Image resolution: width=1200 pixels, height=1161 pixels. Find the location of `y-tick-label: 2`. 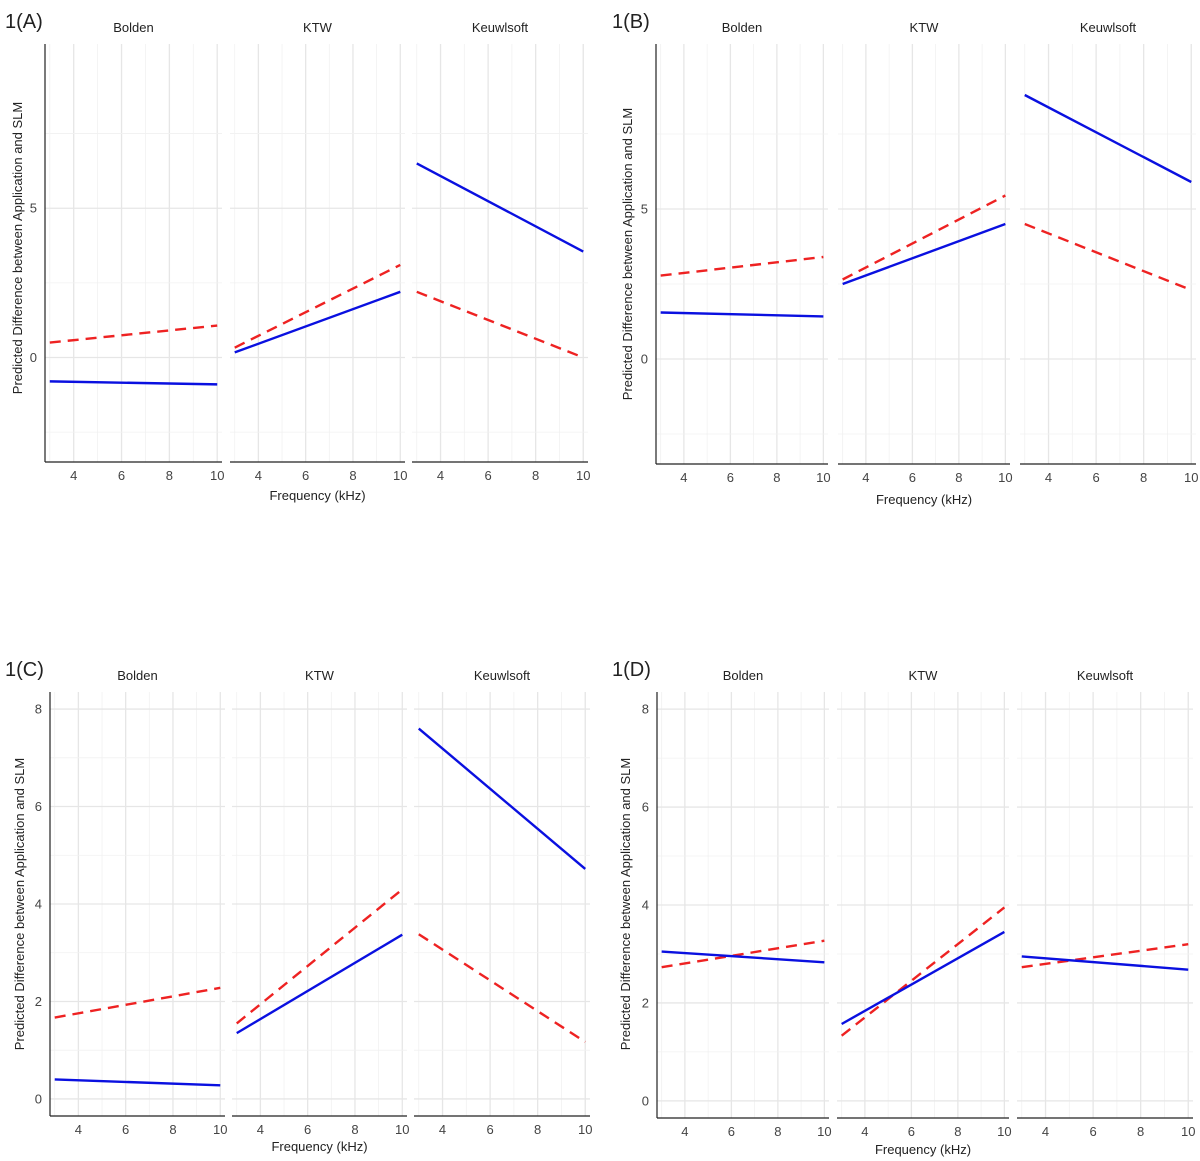

y-tick-label: 2 is located at coordinates (645, 1002).